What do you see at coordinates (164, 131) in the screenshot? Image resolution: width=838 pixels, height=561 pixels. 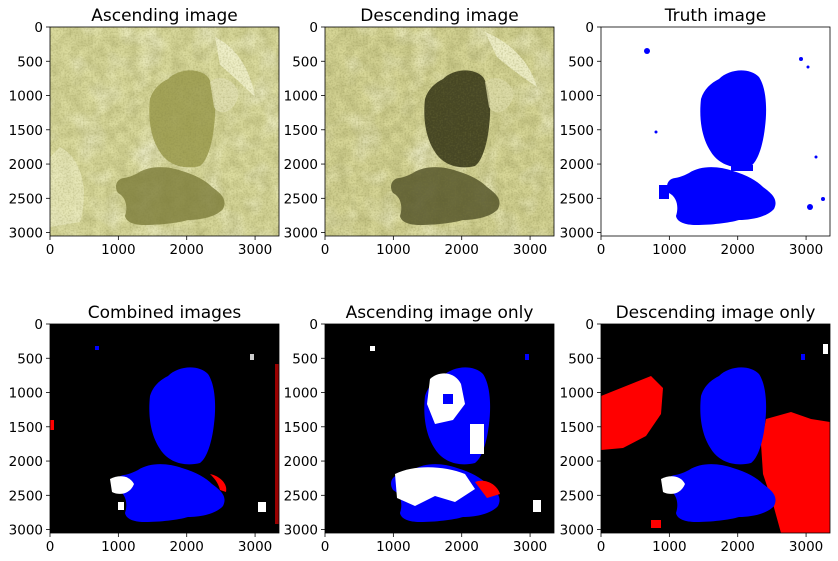 I see `panel-ascending` at bounding box center [164, 131].